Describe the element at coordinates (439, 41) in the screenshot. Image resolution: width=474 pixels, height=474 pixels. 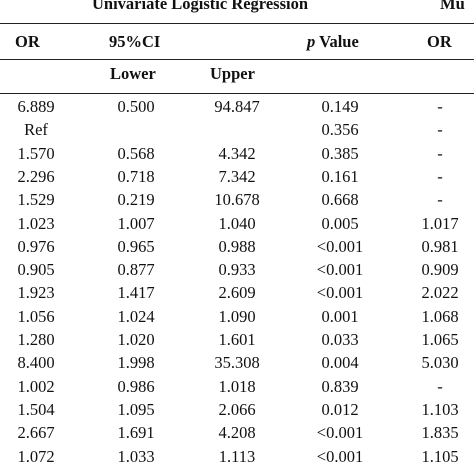
I see `header-or2: OR` at that location.